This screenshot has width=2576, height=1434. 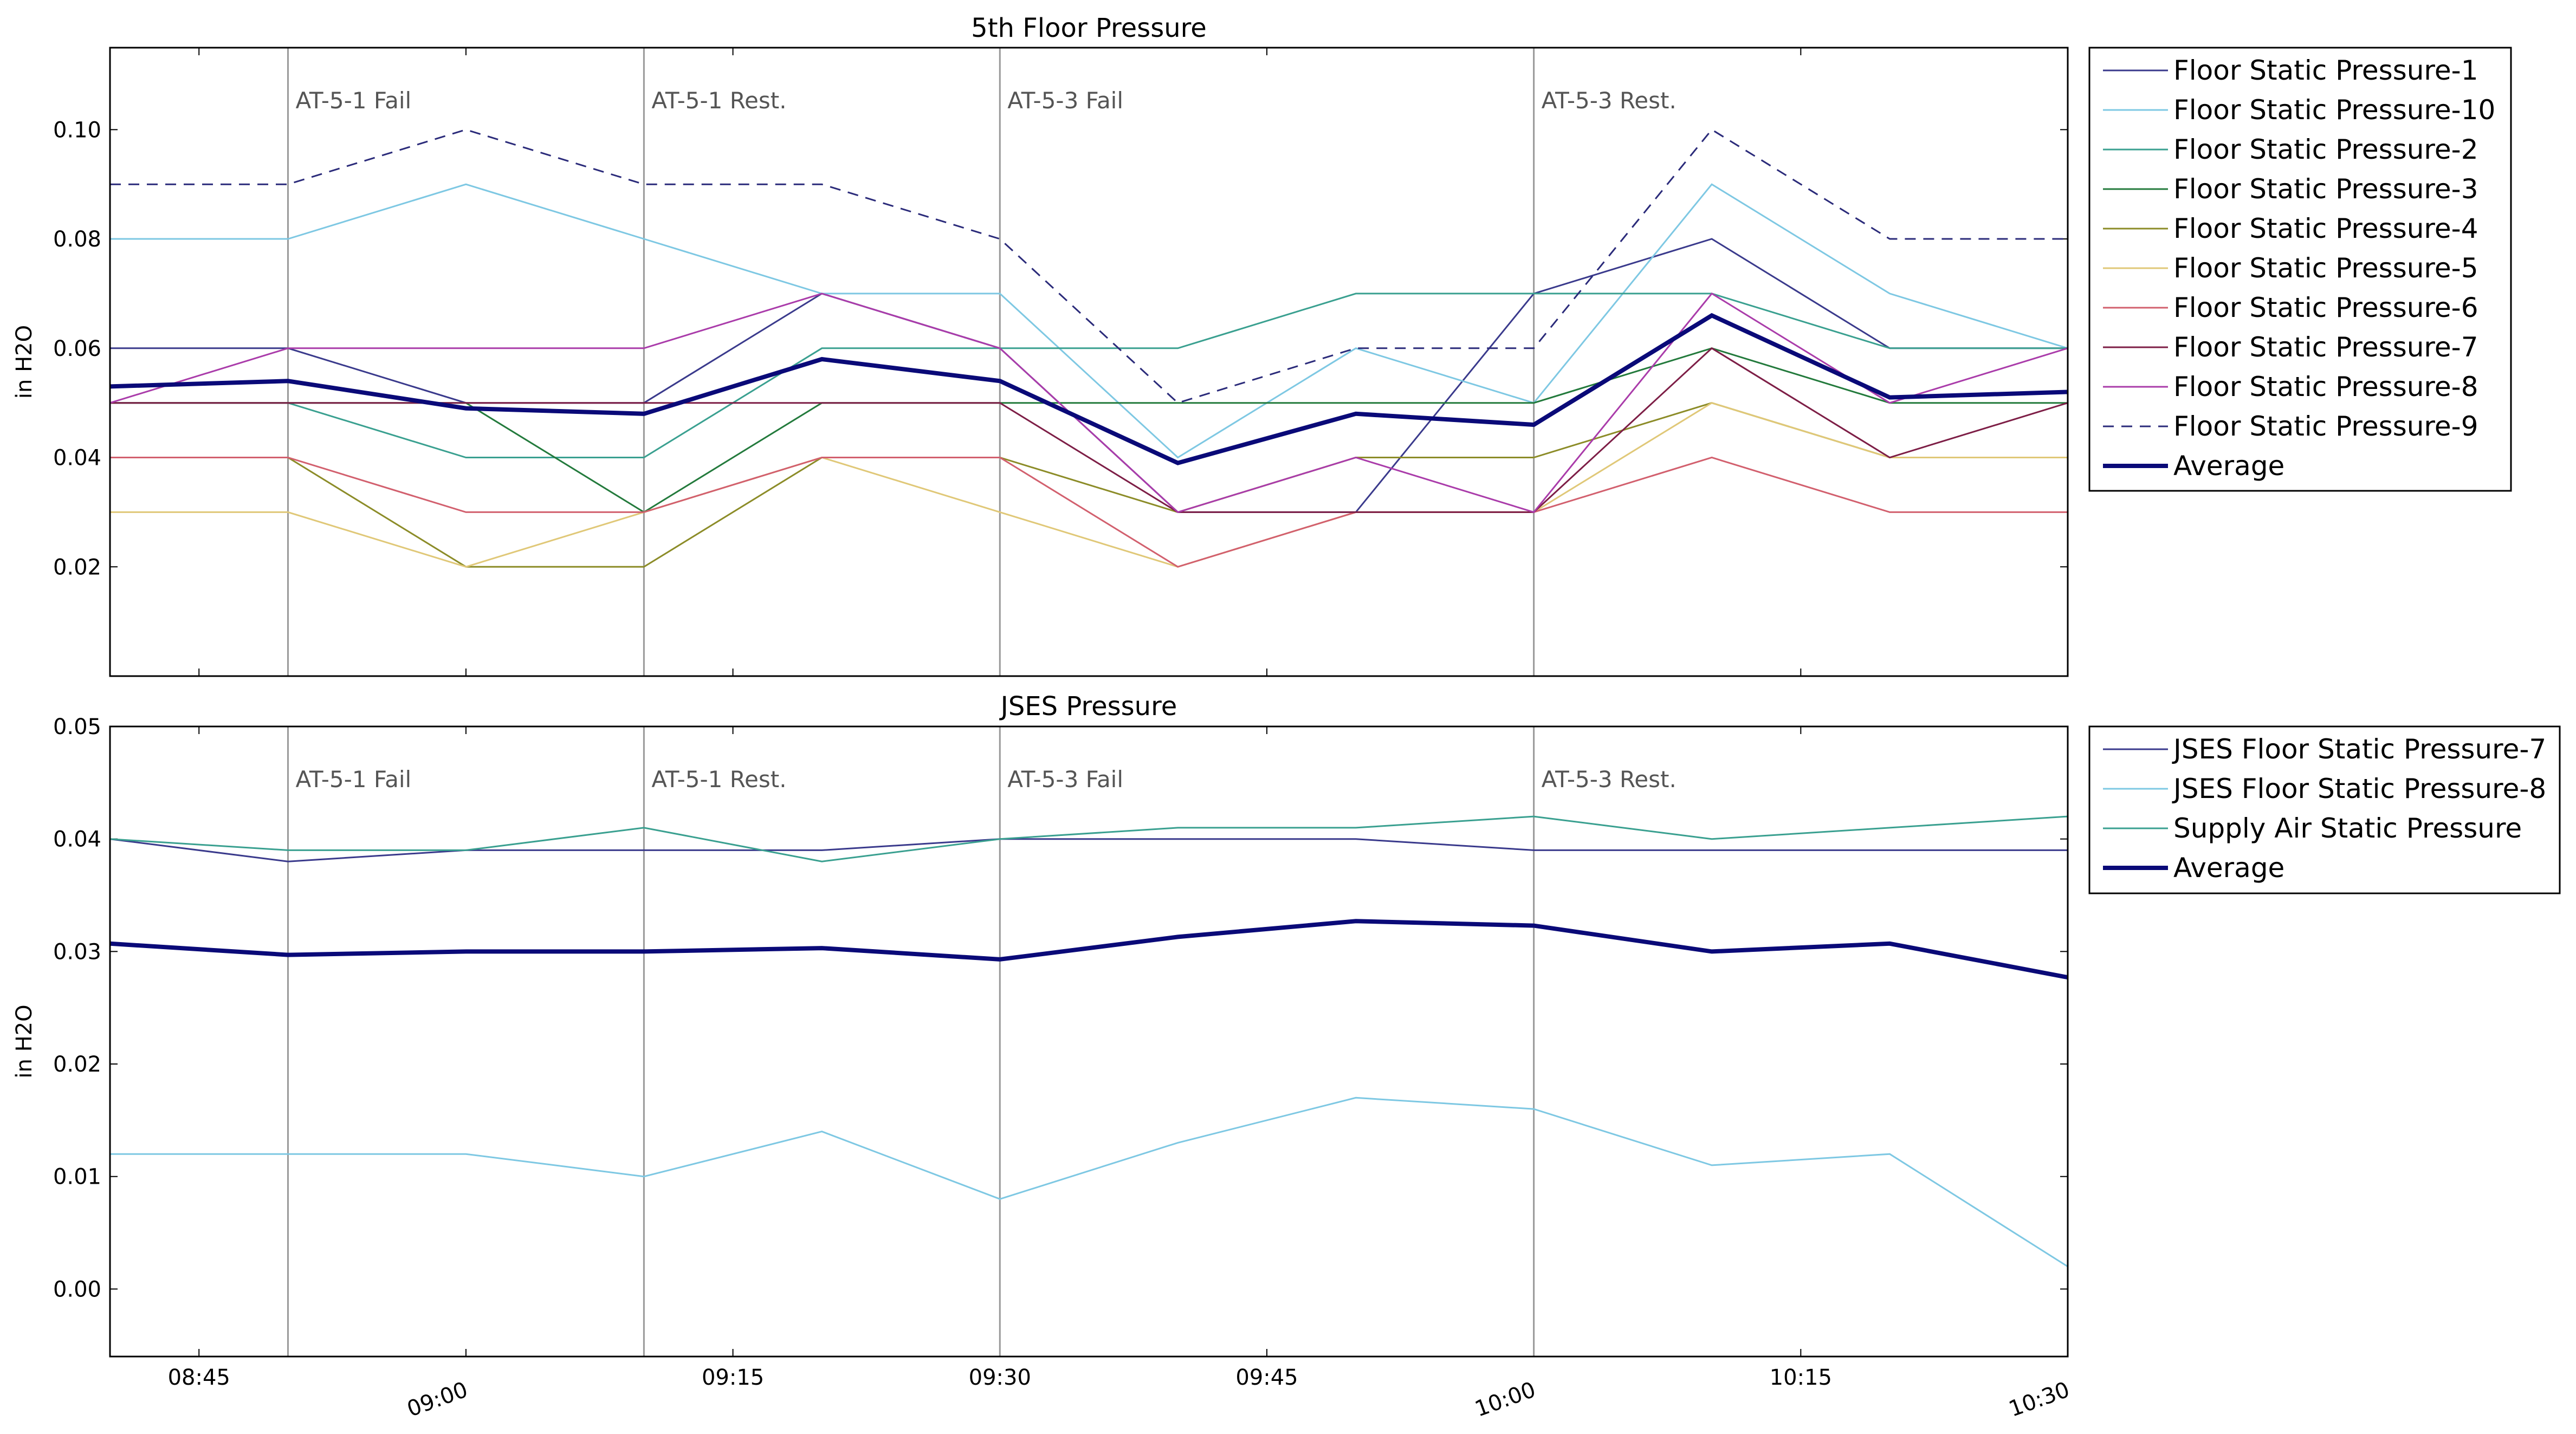 I want to click on chart-title: 5th Floor Pressure, so click(x=1089, y=28).